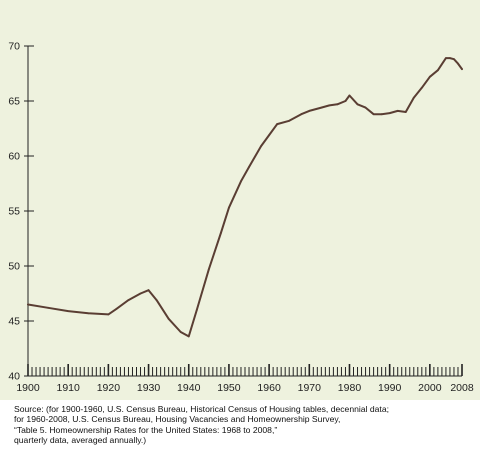 The image size is (480, 455). Describe the element at coordinates (14, 157) in the screenshot. I see `y-tick-label: 60` at that location.